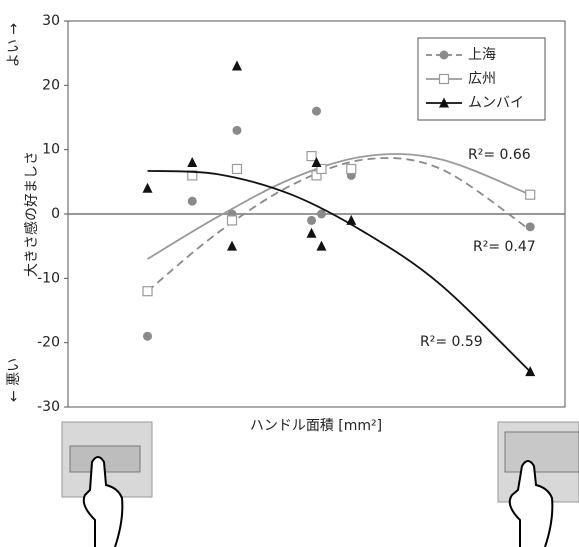  Describe the element at coordinates (482, 55) in the screenshot. I see `legend-label: 上海` at that location.